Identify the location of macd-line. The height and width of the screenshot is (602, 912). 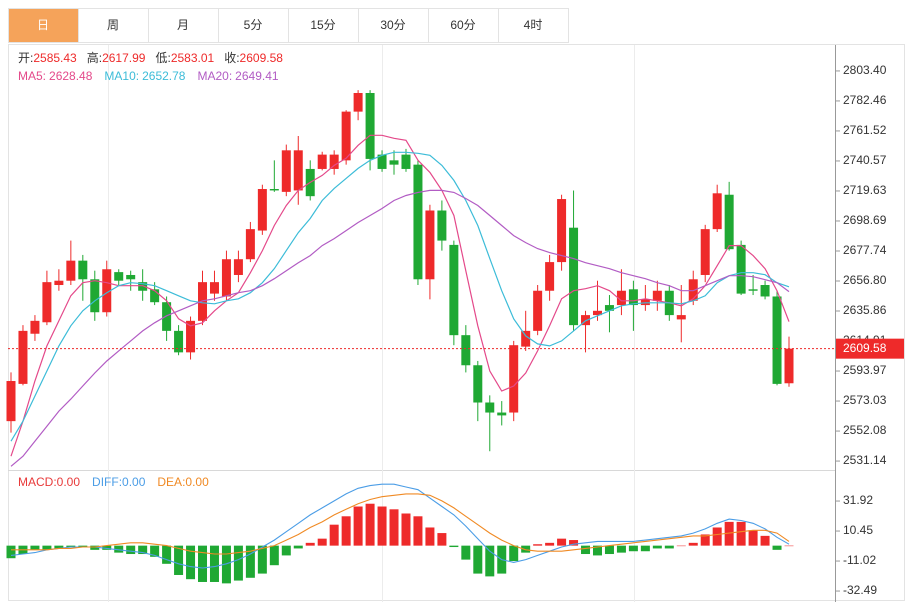
(400, 526).